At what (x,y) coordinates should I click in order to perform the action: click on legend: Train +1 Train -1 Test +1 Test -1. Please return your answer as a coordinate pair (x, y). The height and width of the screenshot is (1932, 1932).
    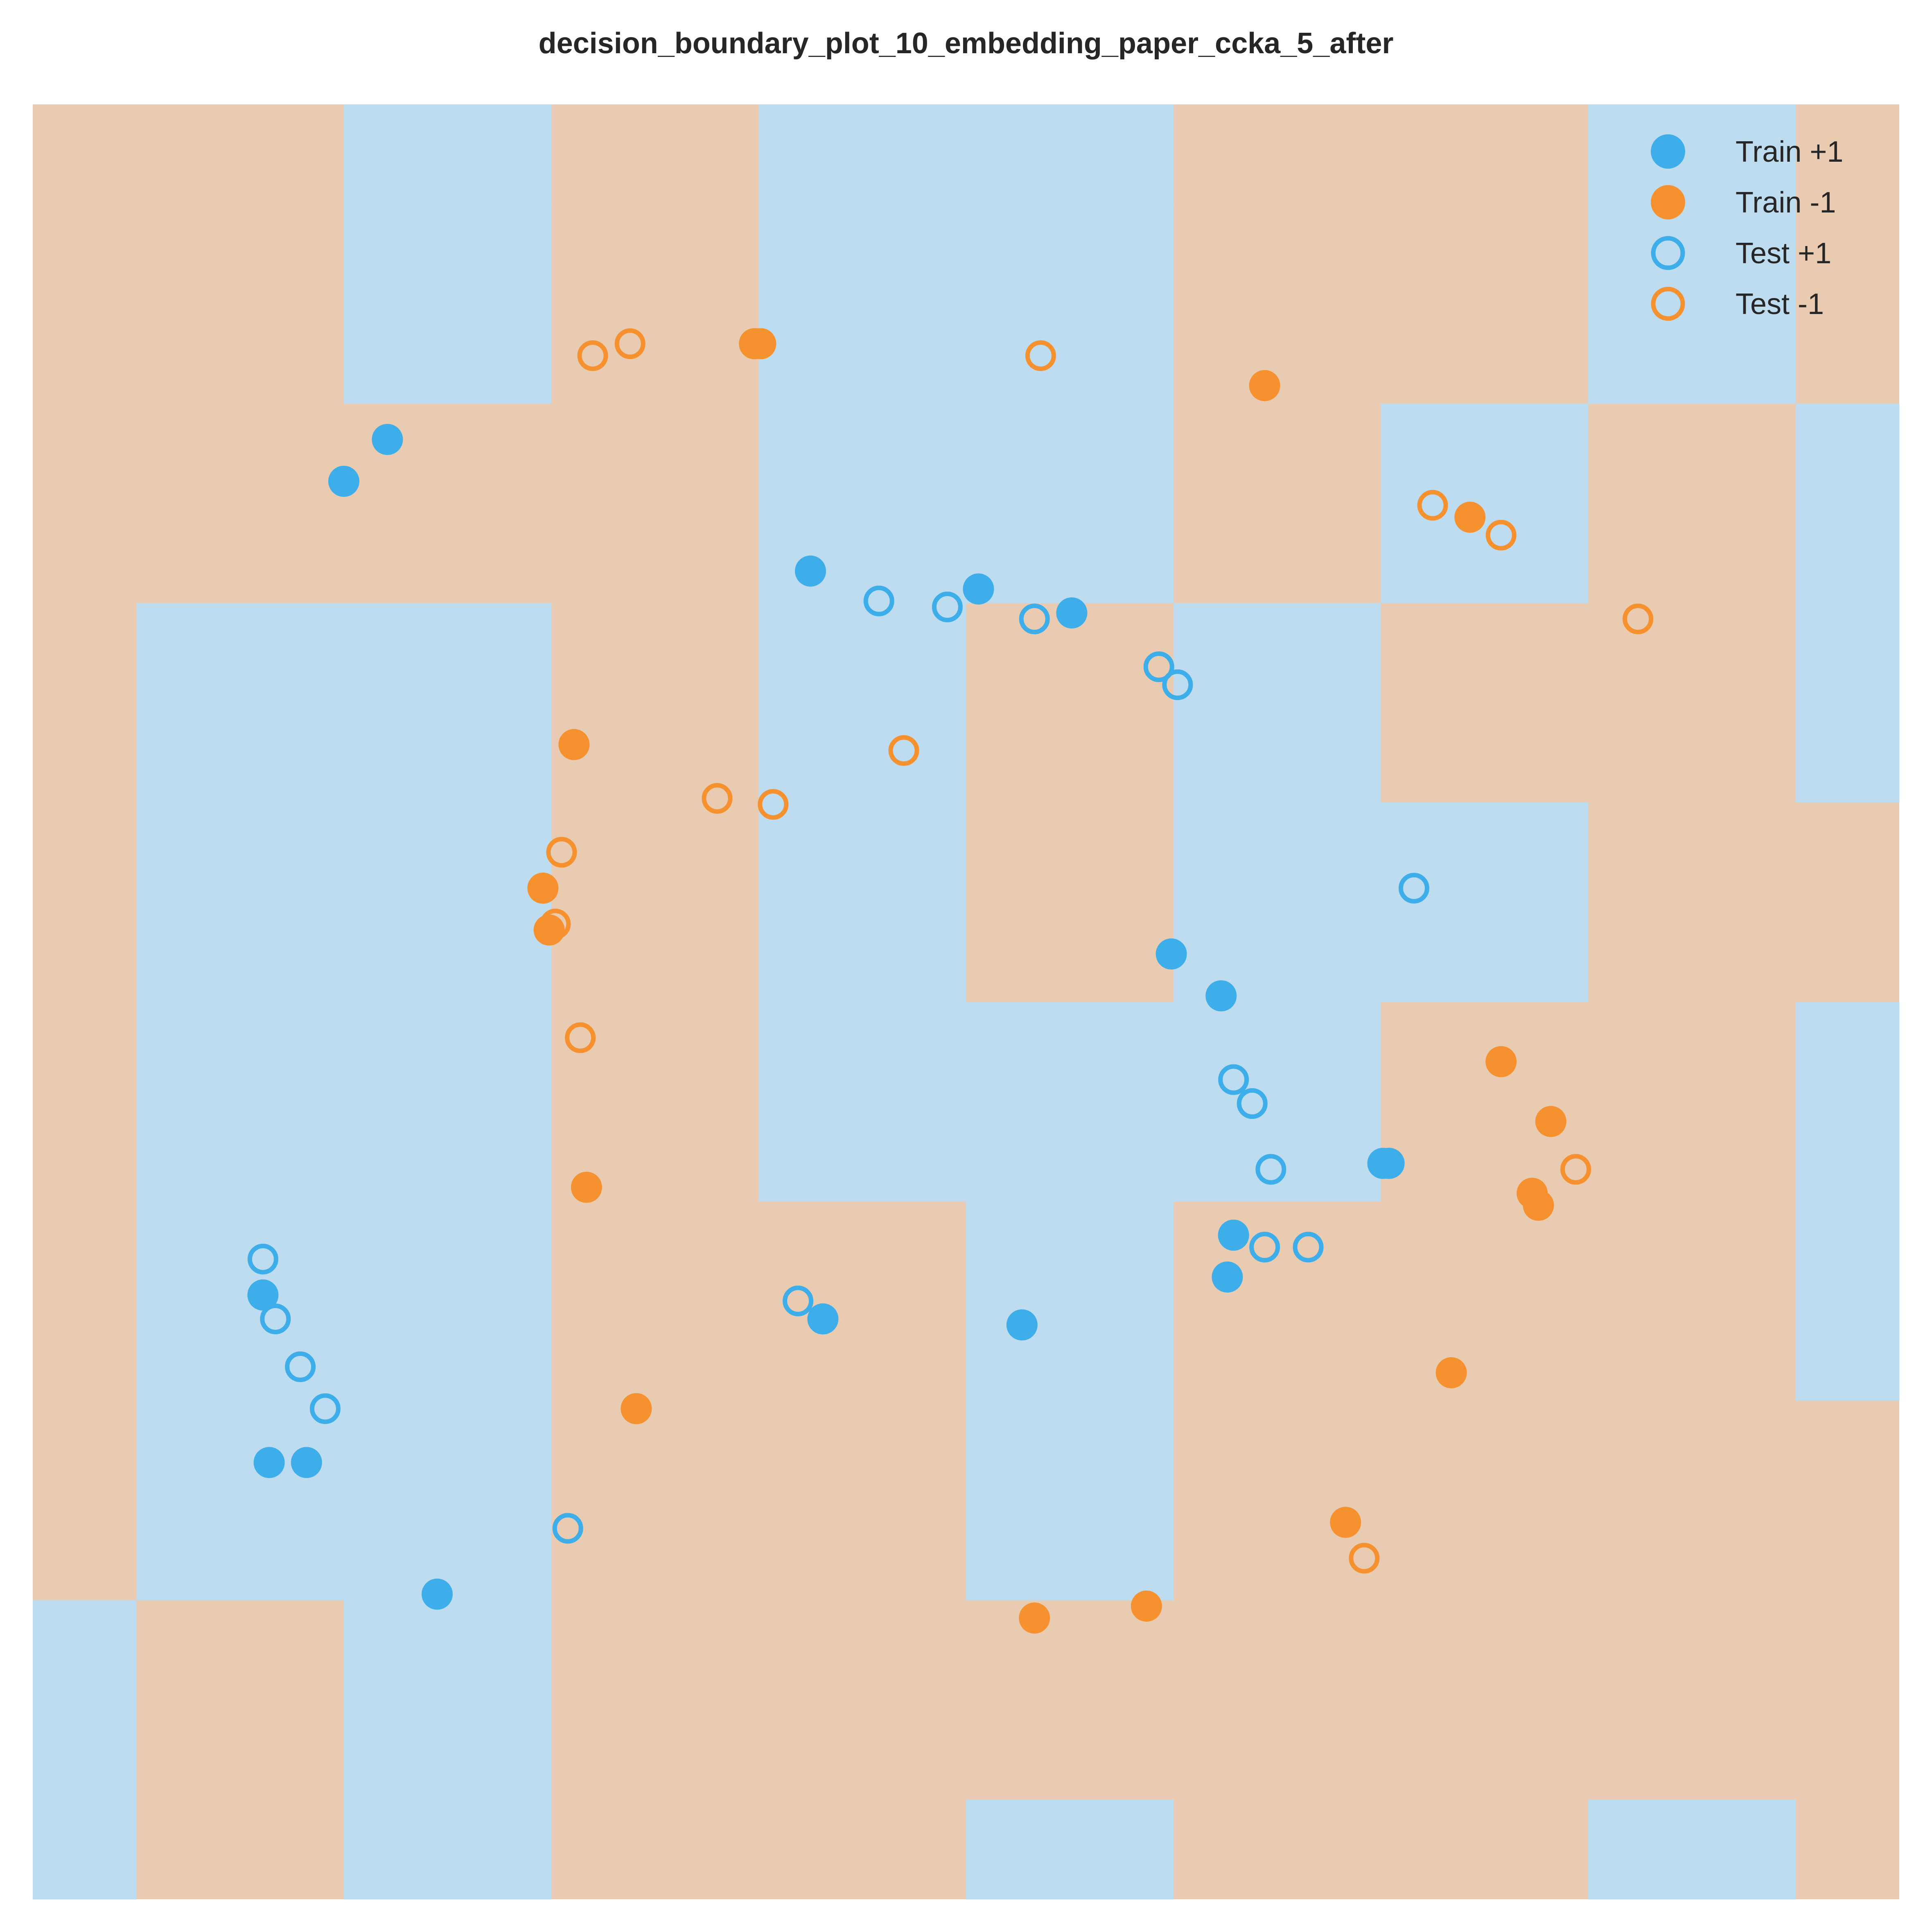
    Looking at the image, I should click on (1747, 227).